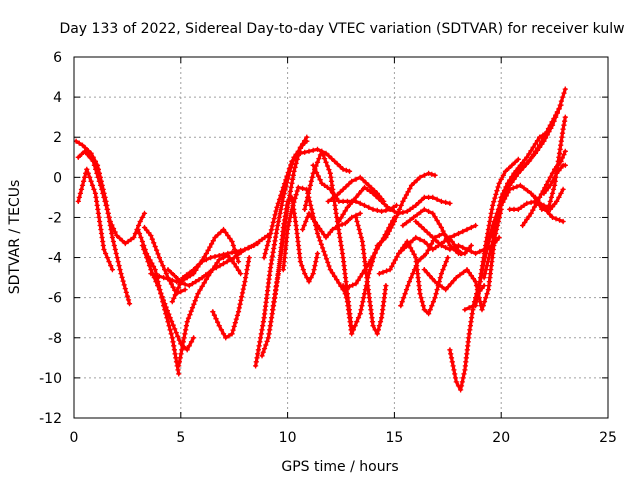 This screenshot has height=480, width=640. Describe the element at coordinates (57, 98) in the screenshot. I see `y-tick-label: 4` at that location.